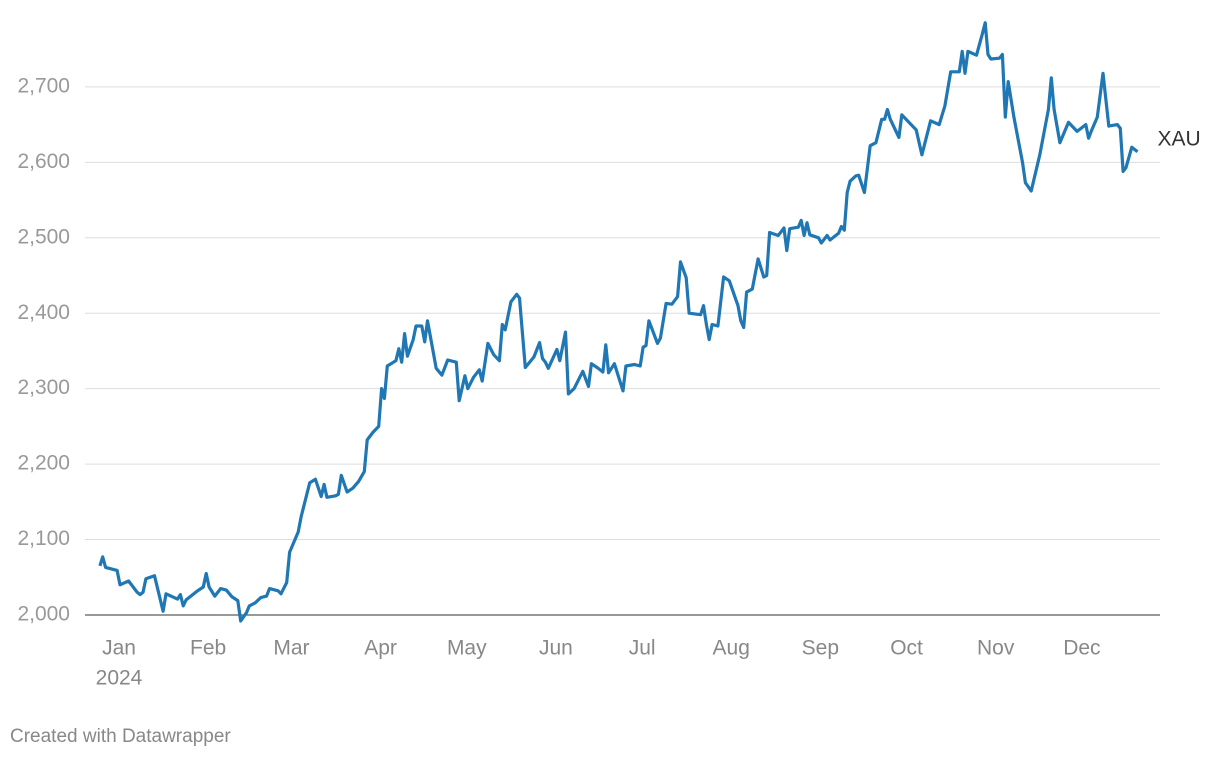  What do you see at coordinates (43, 161) in the screenshot?
I see `y-tick-label: 2,600` at bounding box center [43, 161].